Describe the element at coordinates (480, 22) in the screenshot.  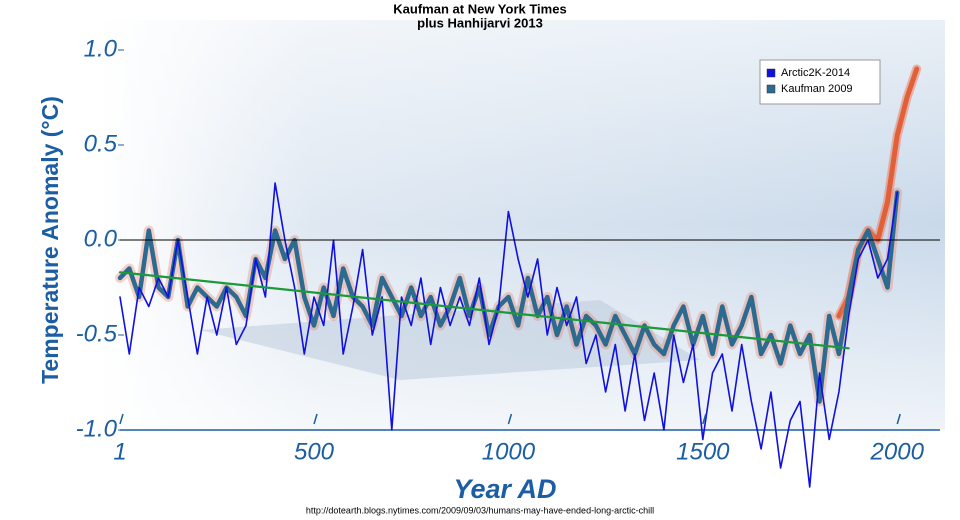
I see `chart-subtitle: plus Hanhijarvi 2013` at that location.